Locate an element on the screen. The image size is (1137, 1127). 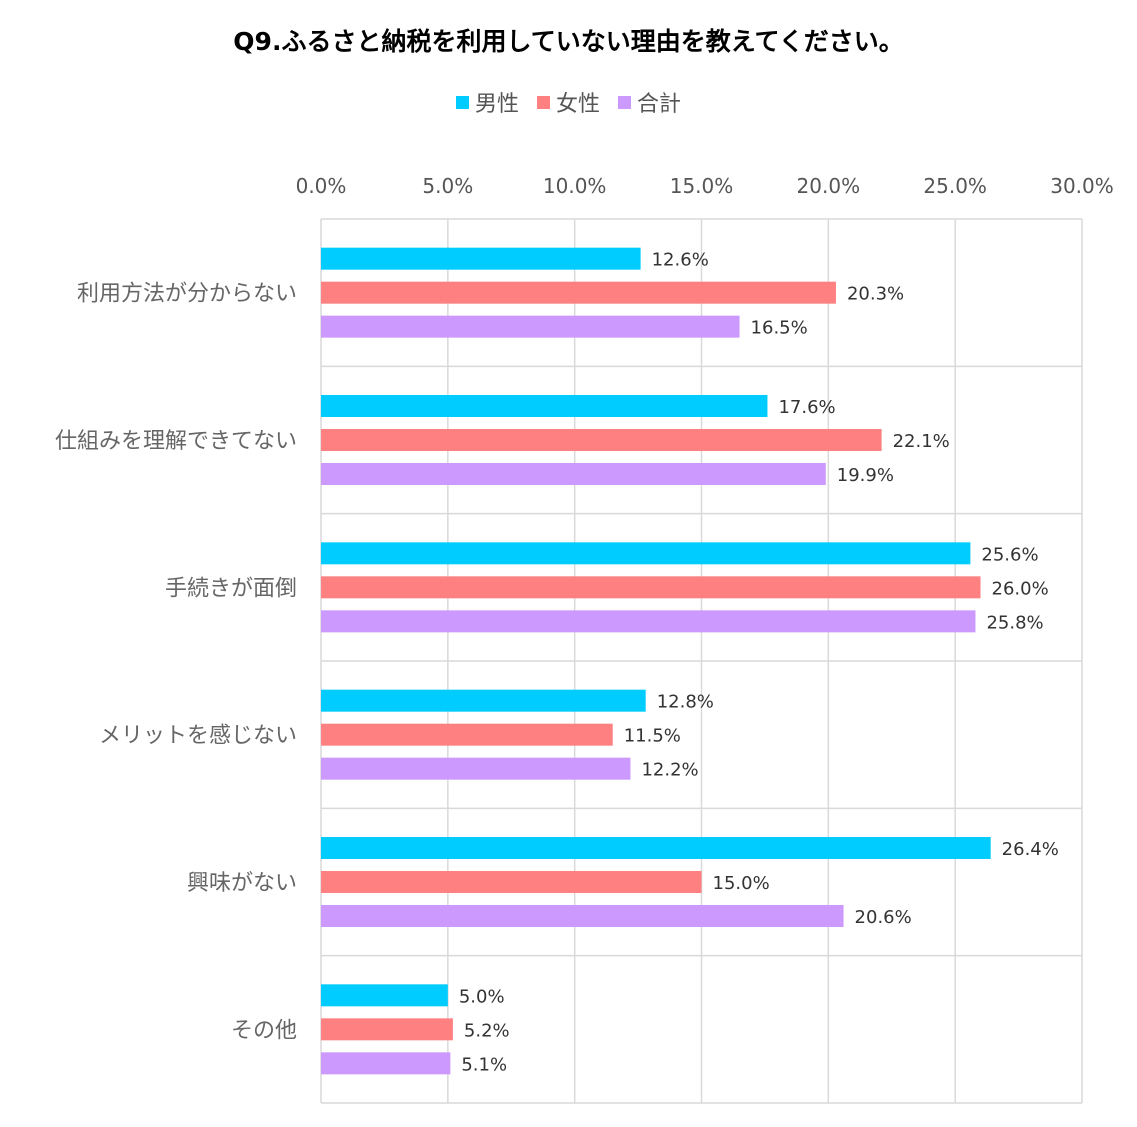
data-label: 17.6% is located at coordinates (806, 407).